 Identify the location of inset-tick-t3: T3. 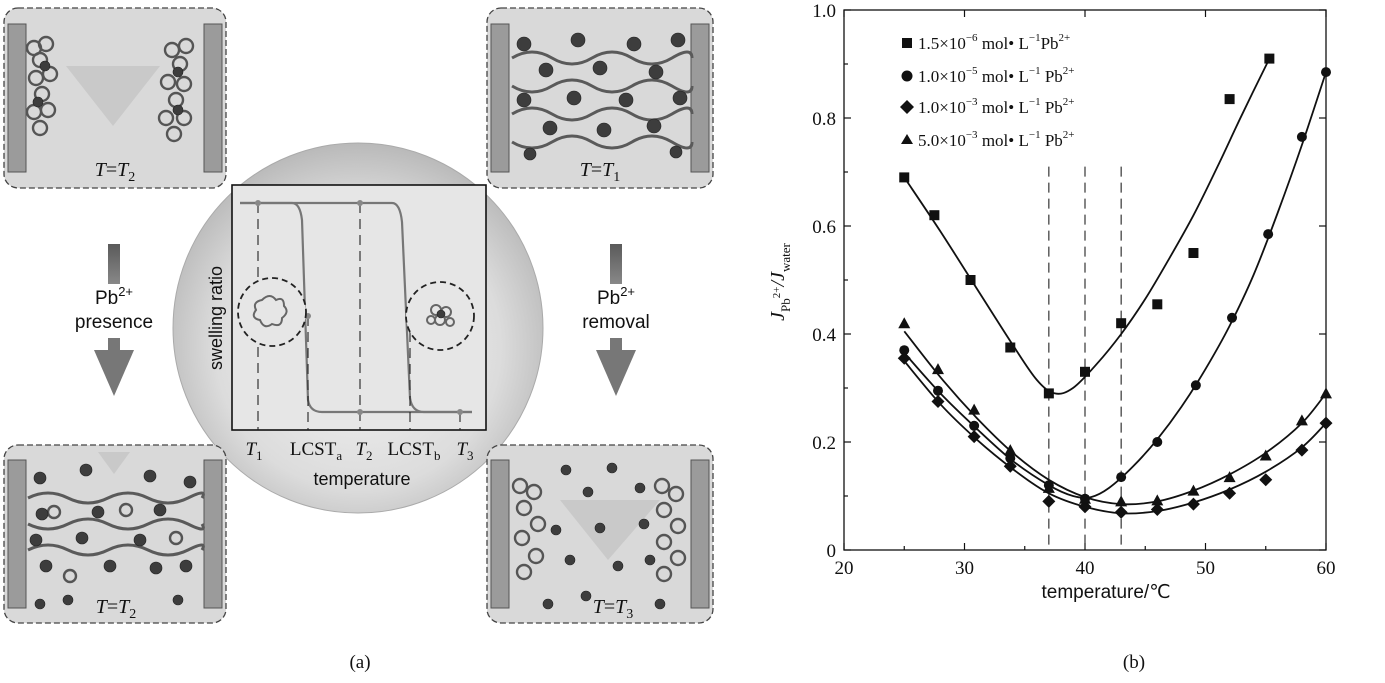
(464, 451).